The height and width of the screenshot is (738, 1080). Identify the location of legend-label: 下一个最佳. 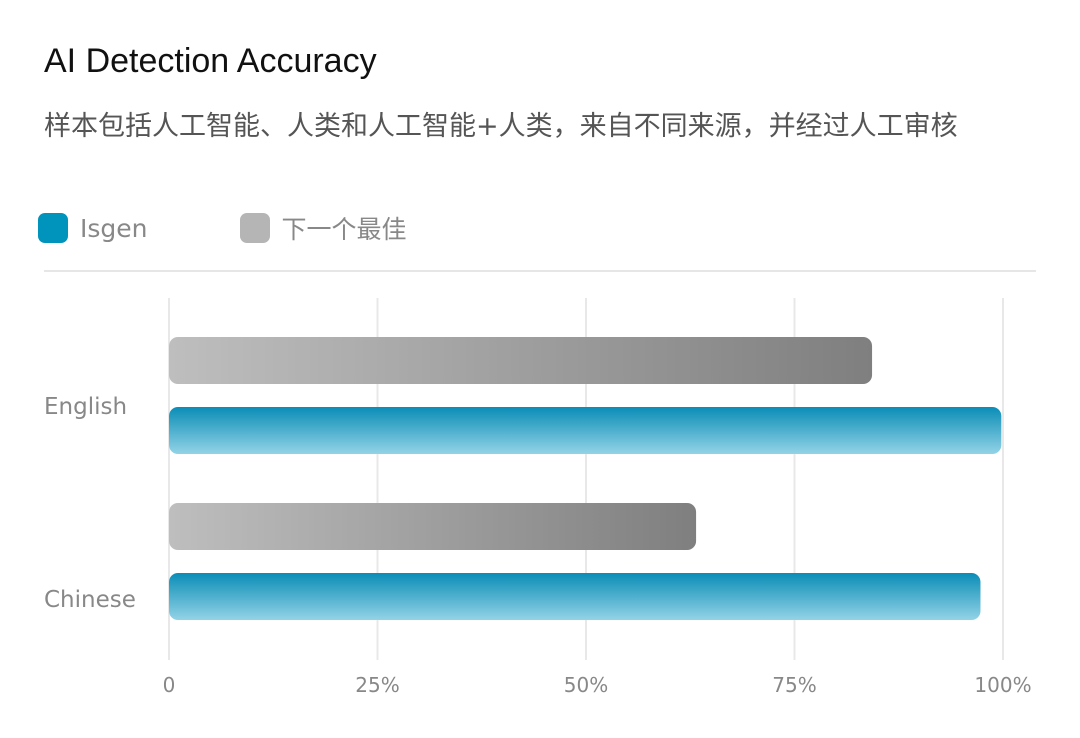
(344, 229).